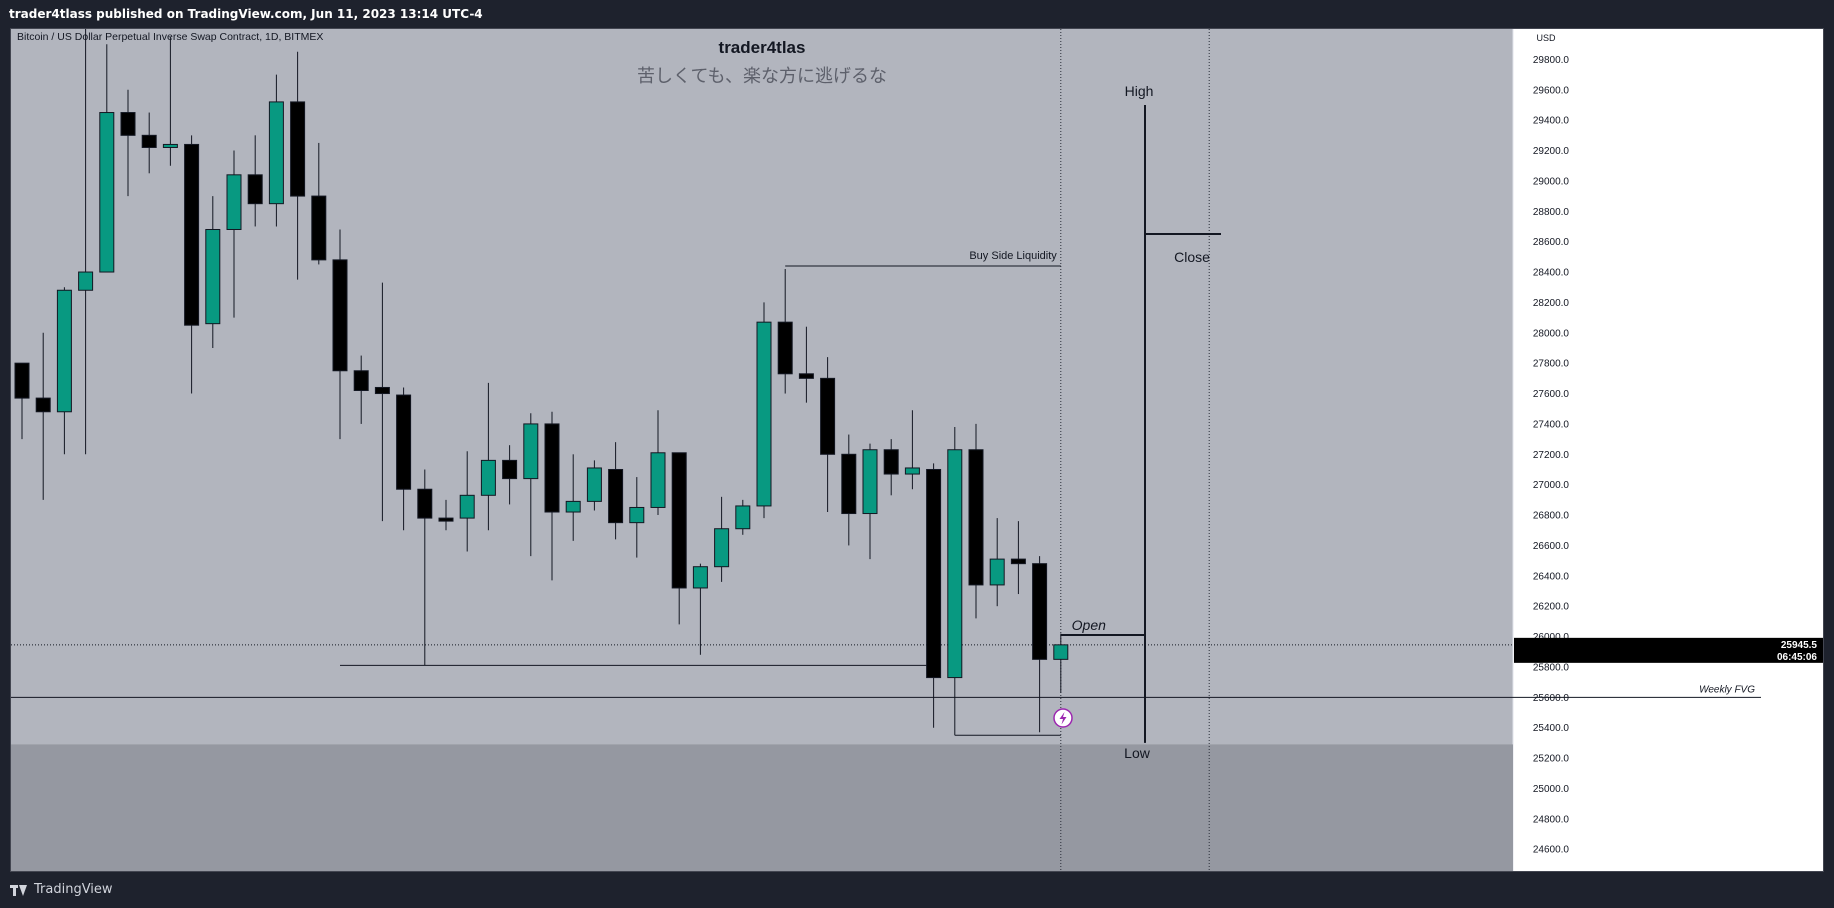 The width and height of the screenshot is (1834, 908). I want to click on price-tick-label: 25800.0, so click(1551, 667).